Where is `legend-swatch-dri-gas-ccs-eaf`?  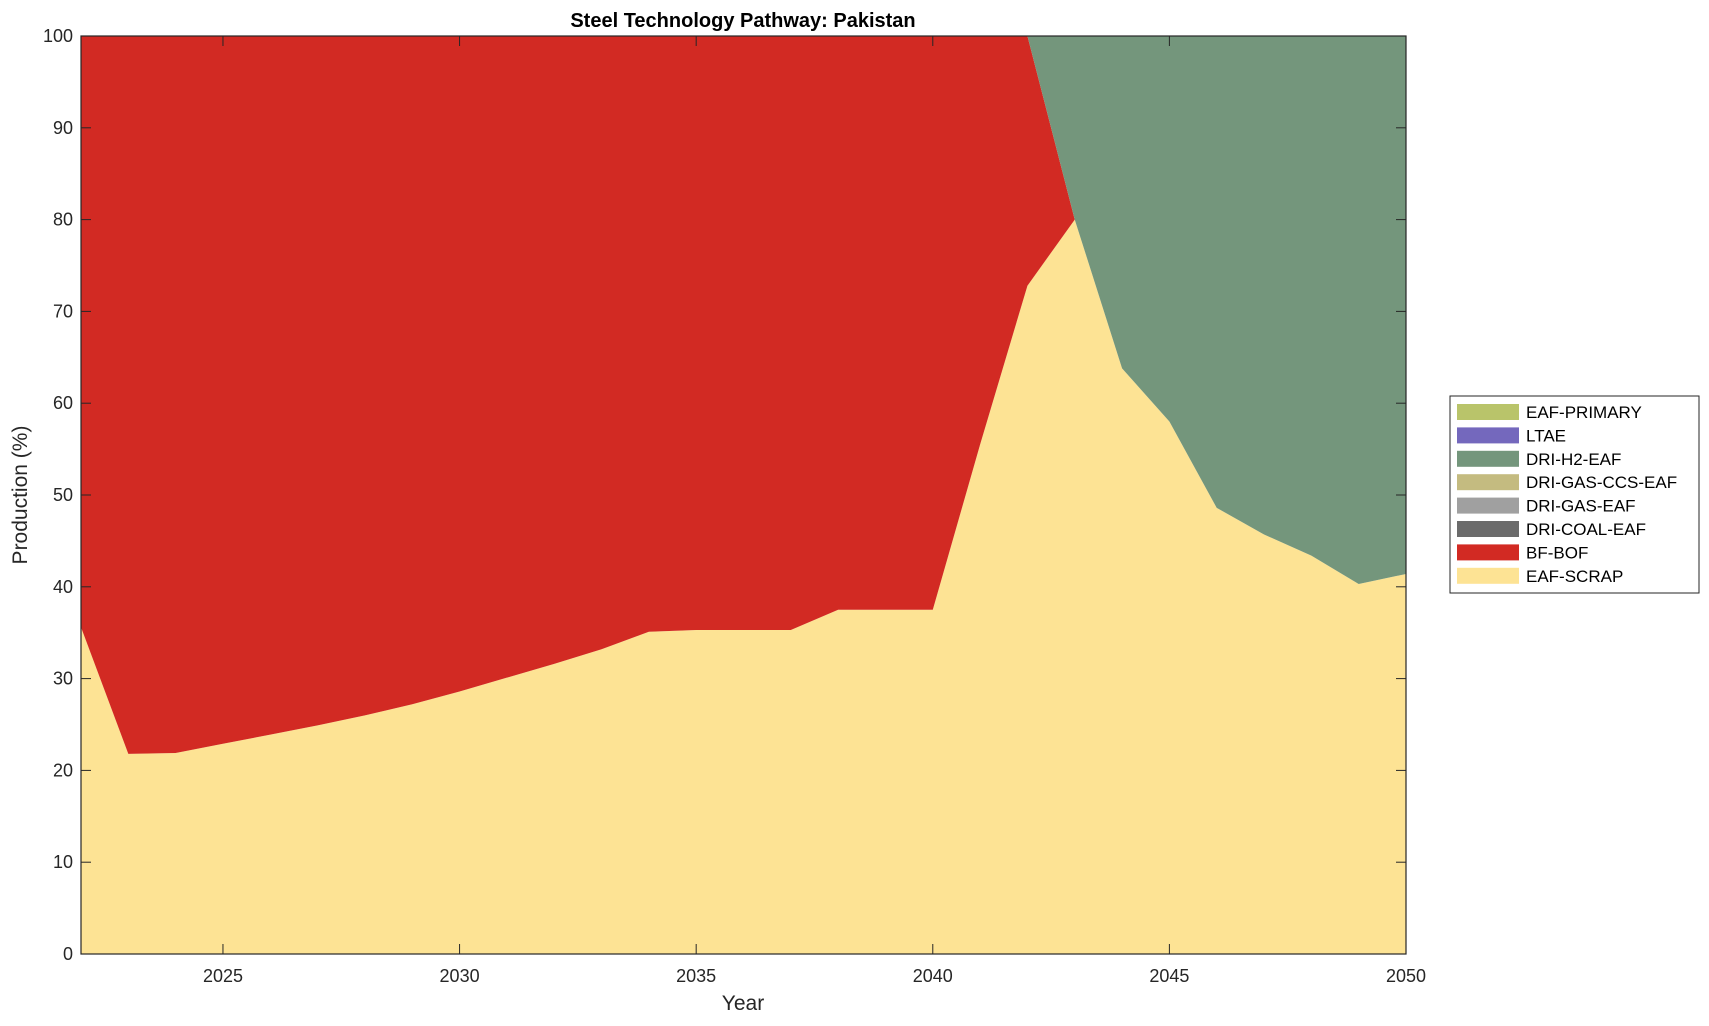 legend-swatch-dri-gas-ccs-eaf is located at coordinates (1488, 482).